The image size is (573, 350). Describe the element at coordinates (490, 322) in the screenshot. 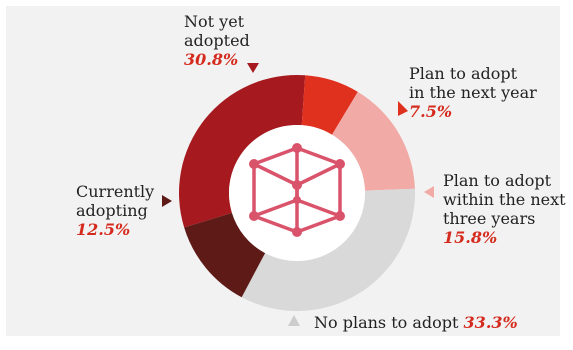

I see `label-percent: 33.3%` at that location.